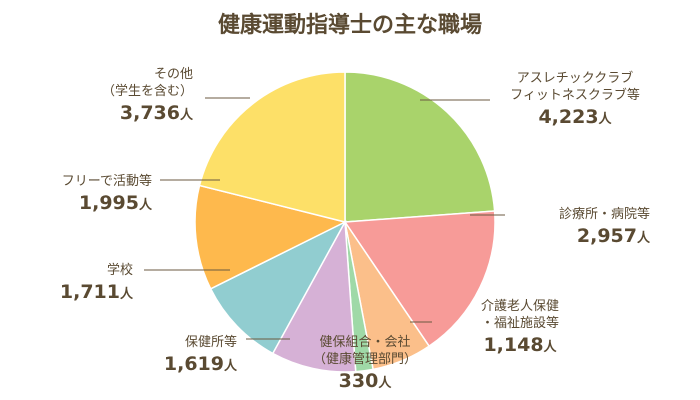  I want to click on slice-value-label: 1,619人, so click(201, 364).